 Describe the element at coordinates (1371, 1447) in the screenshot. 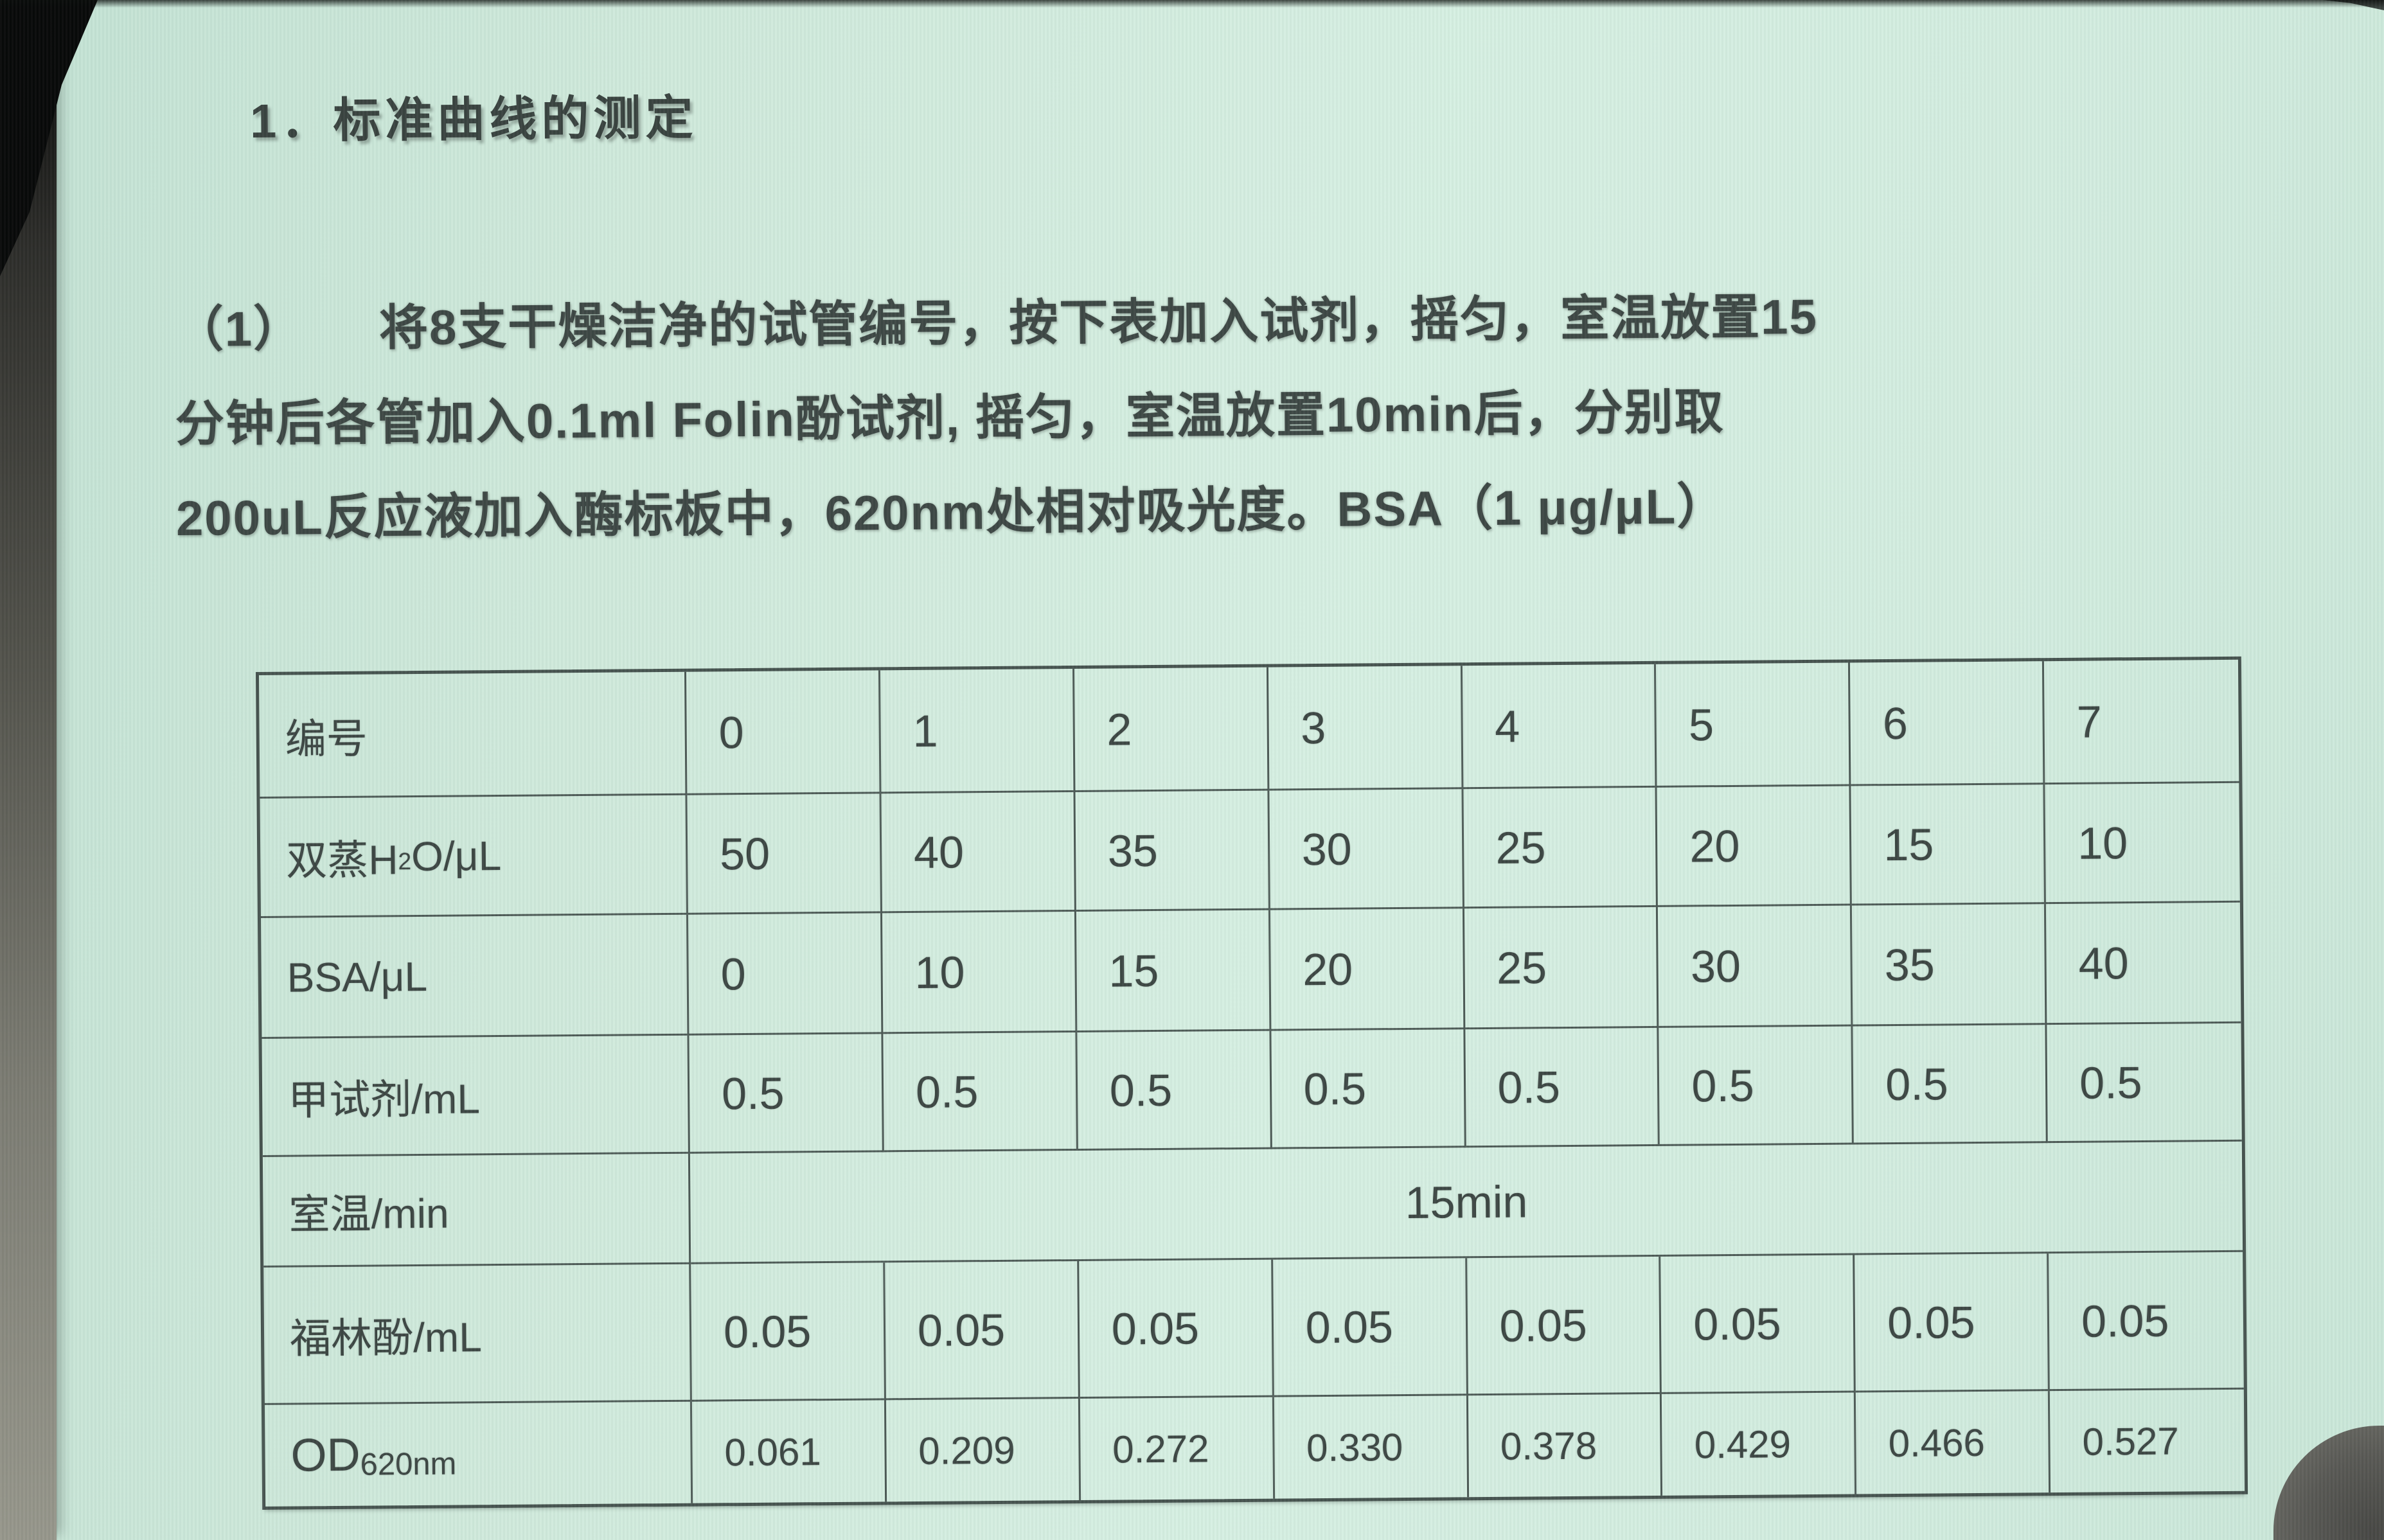

I see `value-cell: 0.330` at that location.